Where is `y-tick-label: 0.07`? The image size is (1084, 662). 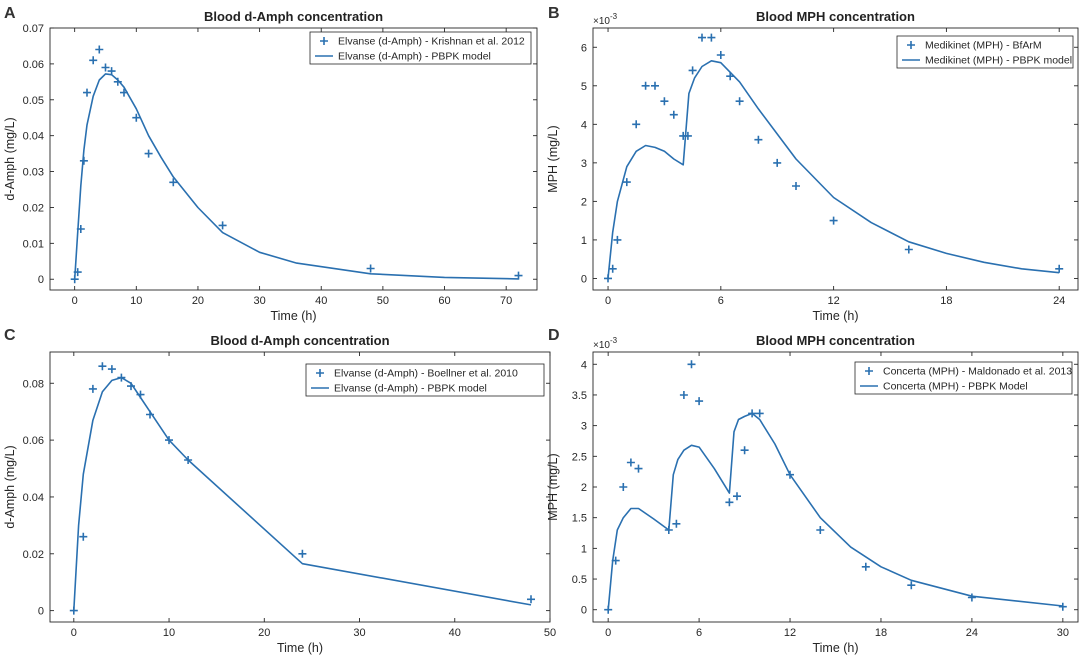 y-tick-label: 0.07 is located at coordinates (33, 29).